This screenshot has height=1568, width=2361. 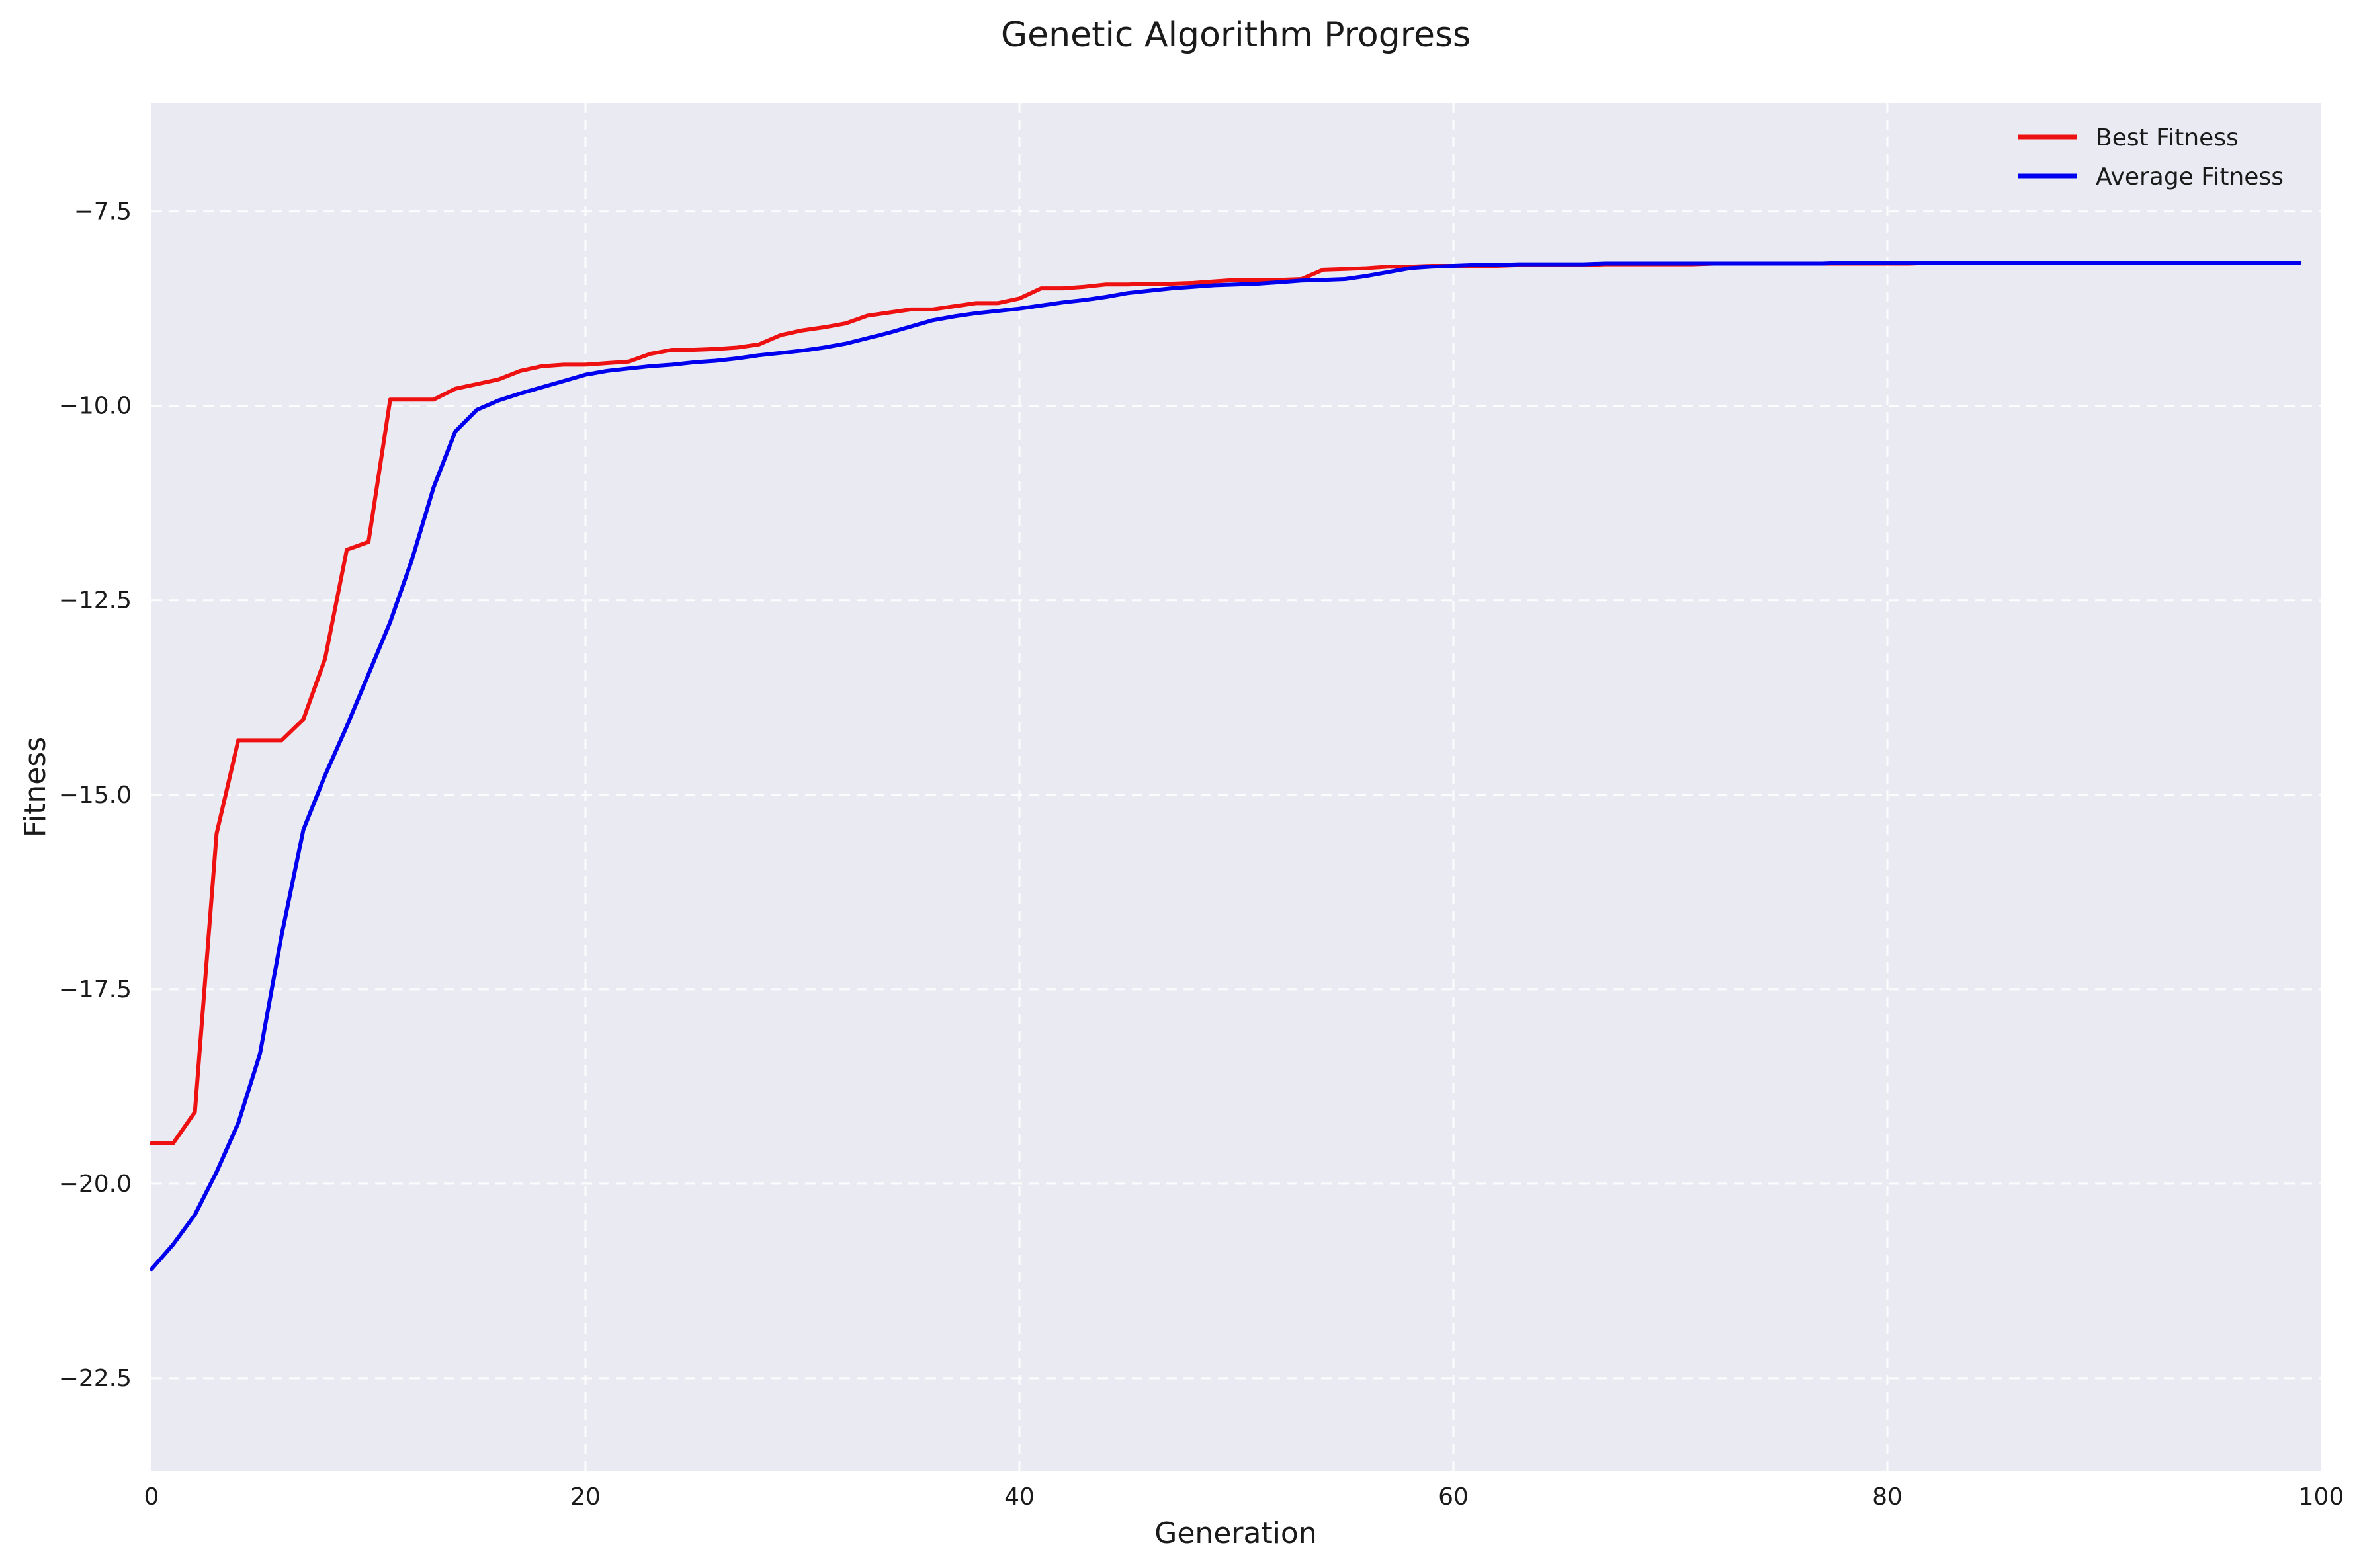 What do you see at coordinates (1236, 35) in the screenshot?
I see `chart-title: Genetic Algorithm Progress` at bounding box center [1236, 35].